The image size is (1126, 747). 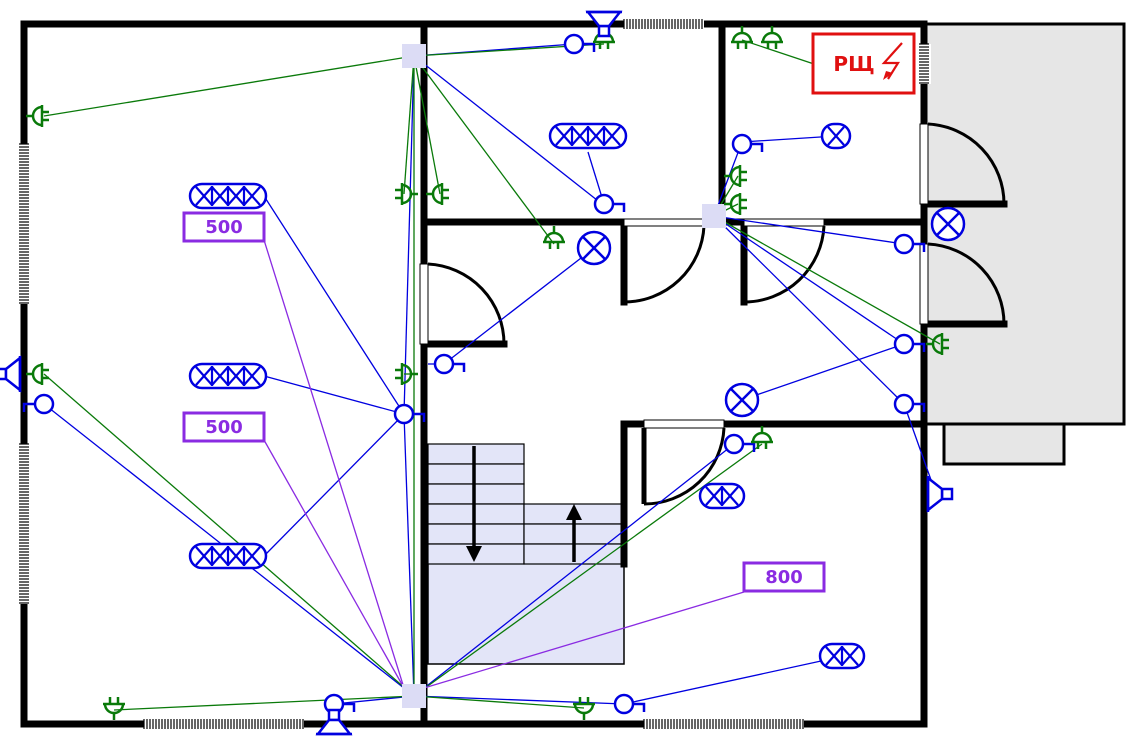 I want to click on distribution-panel: РЩ, so click(x=863, y=63).